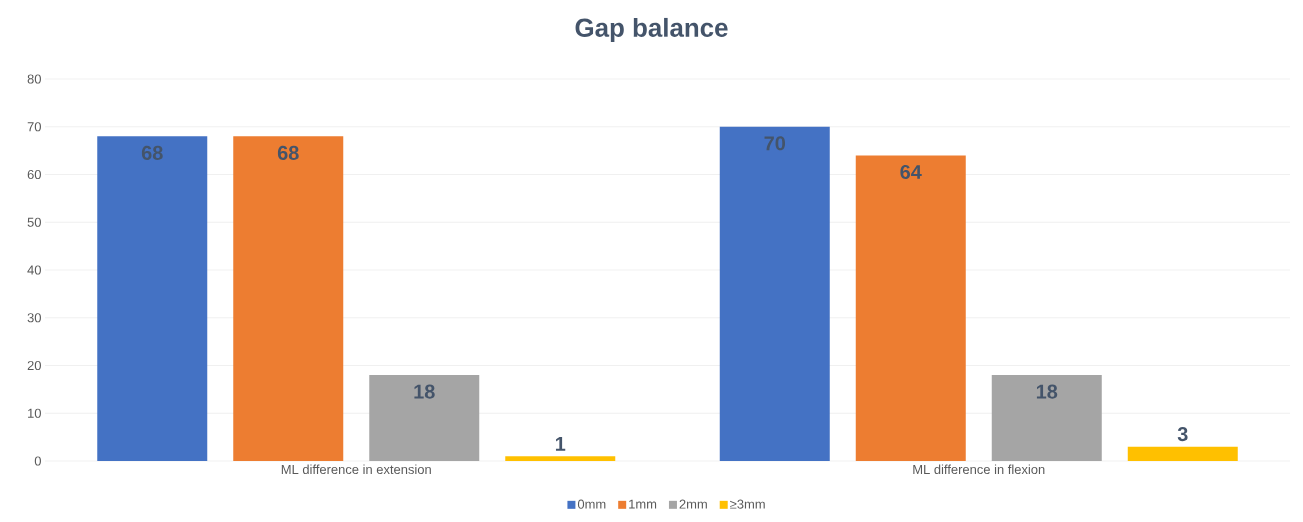 The height and width of the screenshot is (522, 1303). I want to click on x-tick-label: ML difference in flexion, so click(979, 469).